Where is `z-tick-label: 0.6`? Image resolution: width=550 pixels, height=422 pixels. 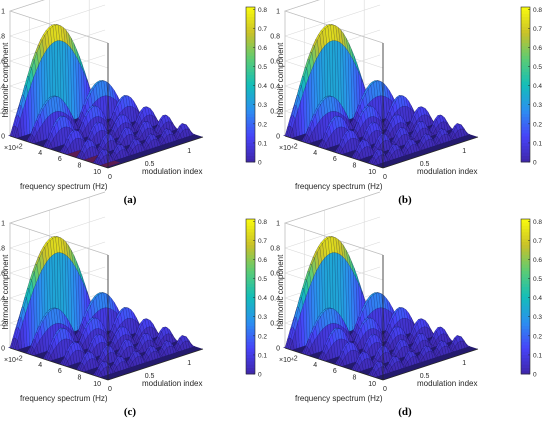
z-tick-label: 0.6 is located at coordinates (275, 62).